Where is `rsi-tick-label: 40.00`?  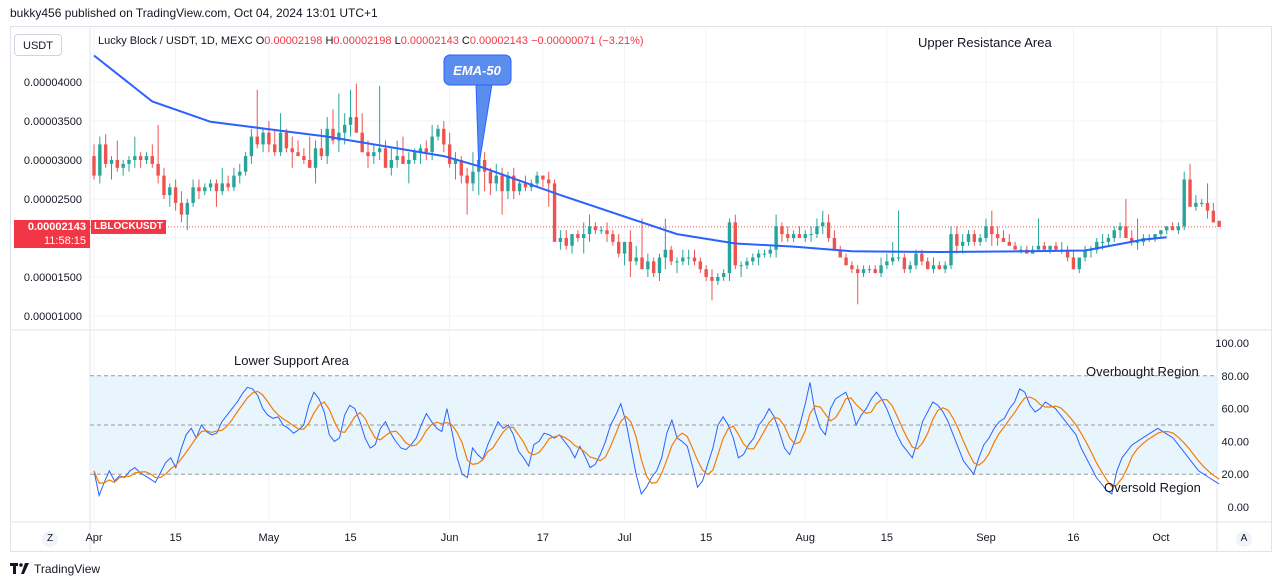 rsi-tick-label: 40.00 is located at coordinates (1235, 442).